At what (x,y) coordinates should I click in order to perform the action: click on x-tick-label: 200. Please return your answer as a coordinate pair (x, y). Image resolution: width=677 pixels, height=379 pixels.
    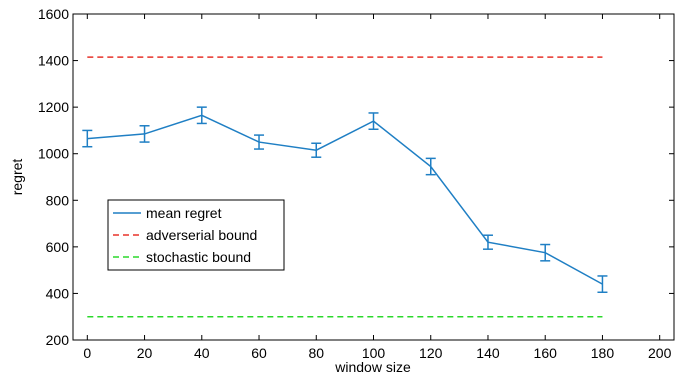
    Looking at the image, I should click on (660, 353).